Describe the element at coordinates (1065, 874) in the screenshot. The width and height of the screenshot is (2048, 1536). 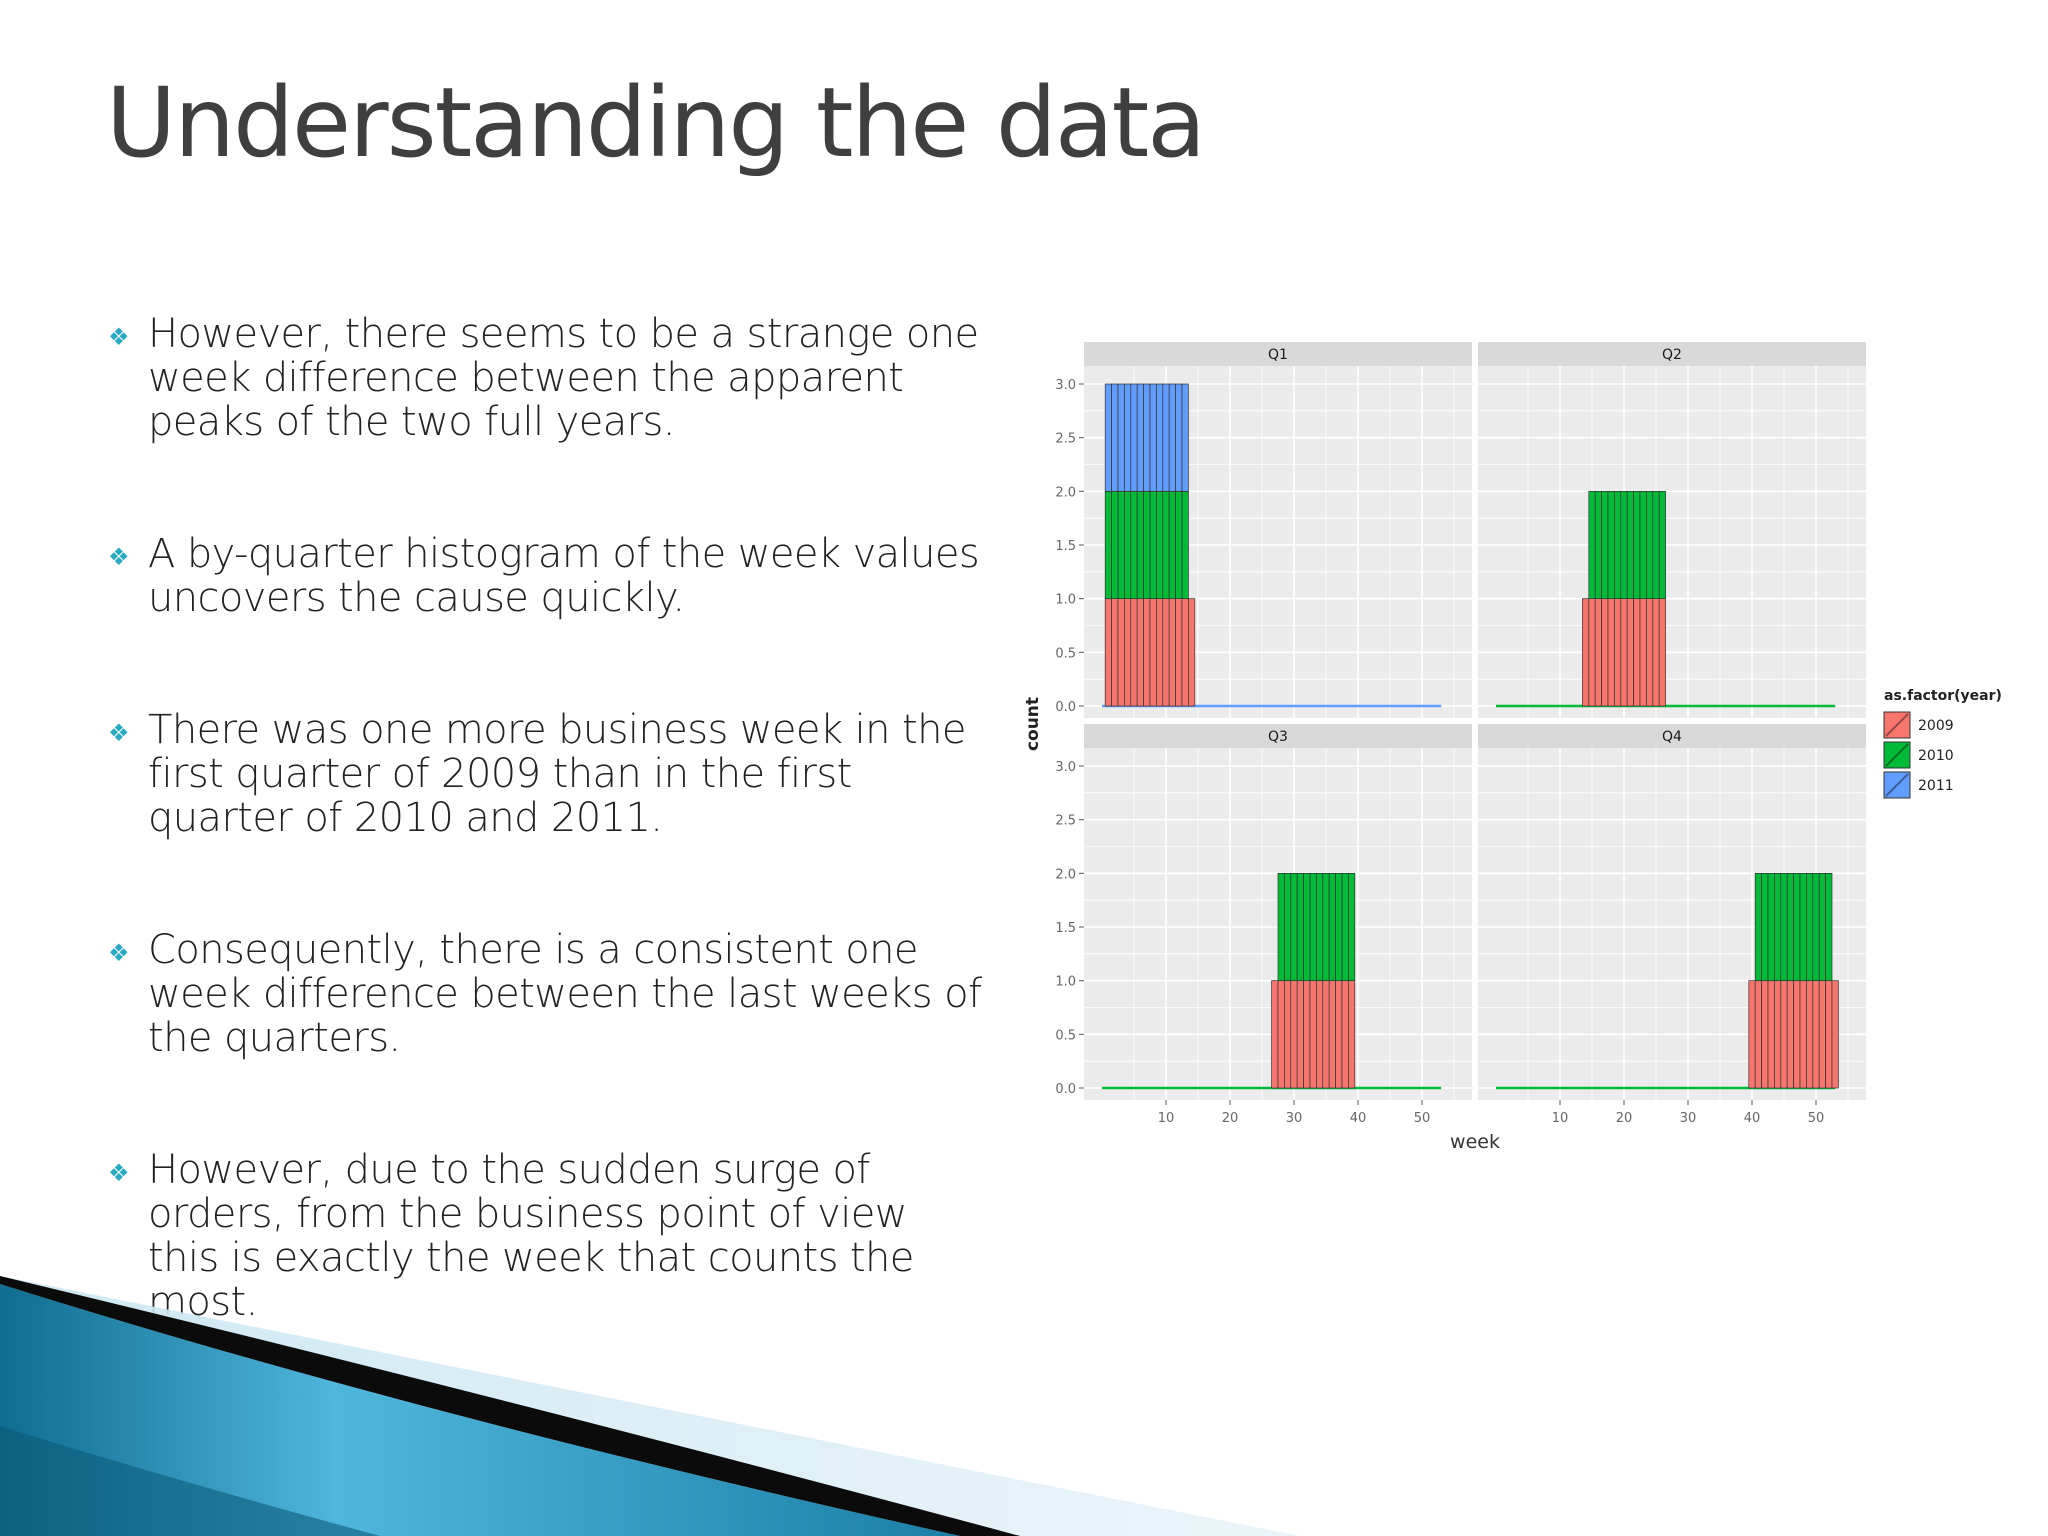
I see `y-tick-label: 2.0` at that location.